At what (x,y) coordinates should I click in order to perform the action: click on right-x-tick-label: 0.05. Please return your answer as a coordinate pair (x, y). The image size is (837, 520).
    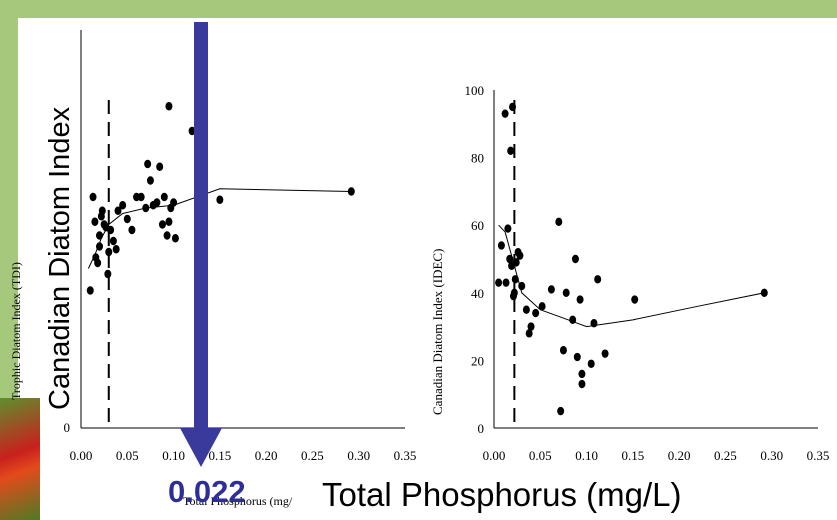
    Looking at the image, I should click on (540, 455).